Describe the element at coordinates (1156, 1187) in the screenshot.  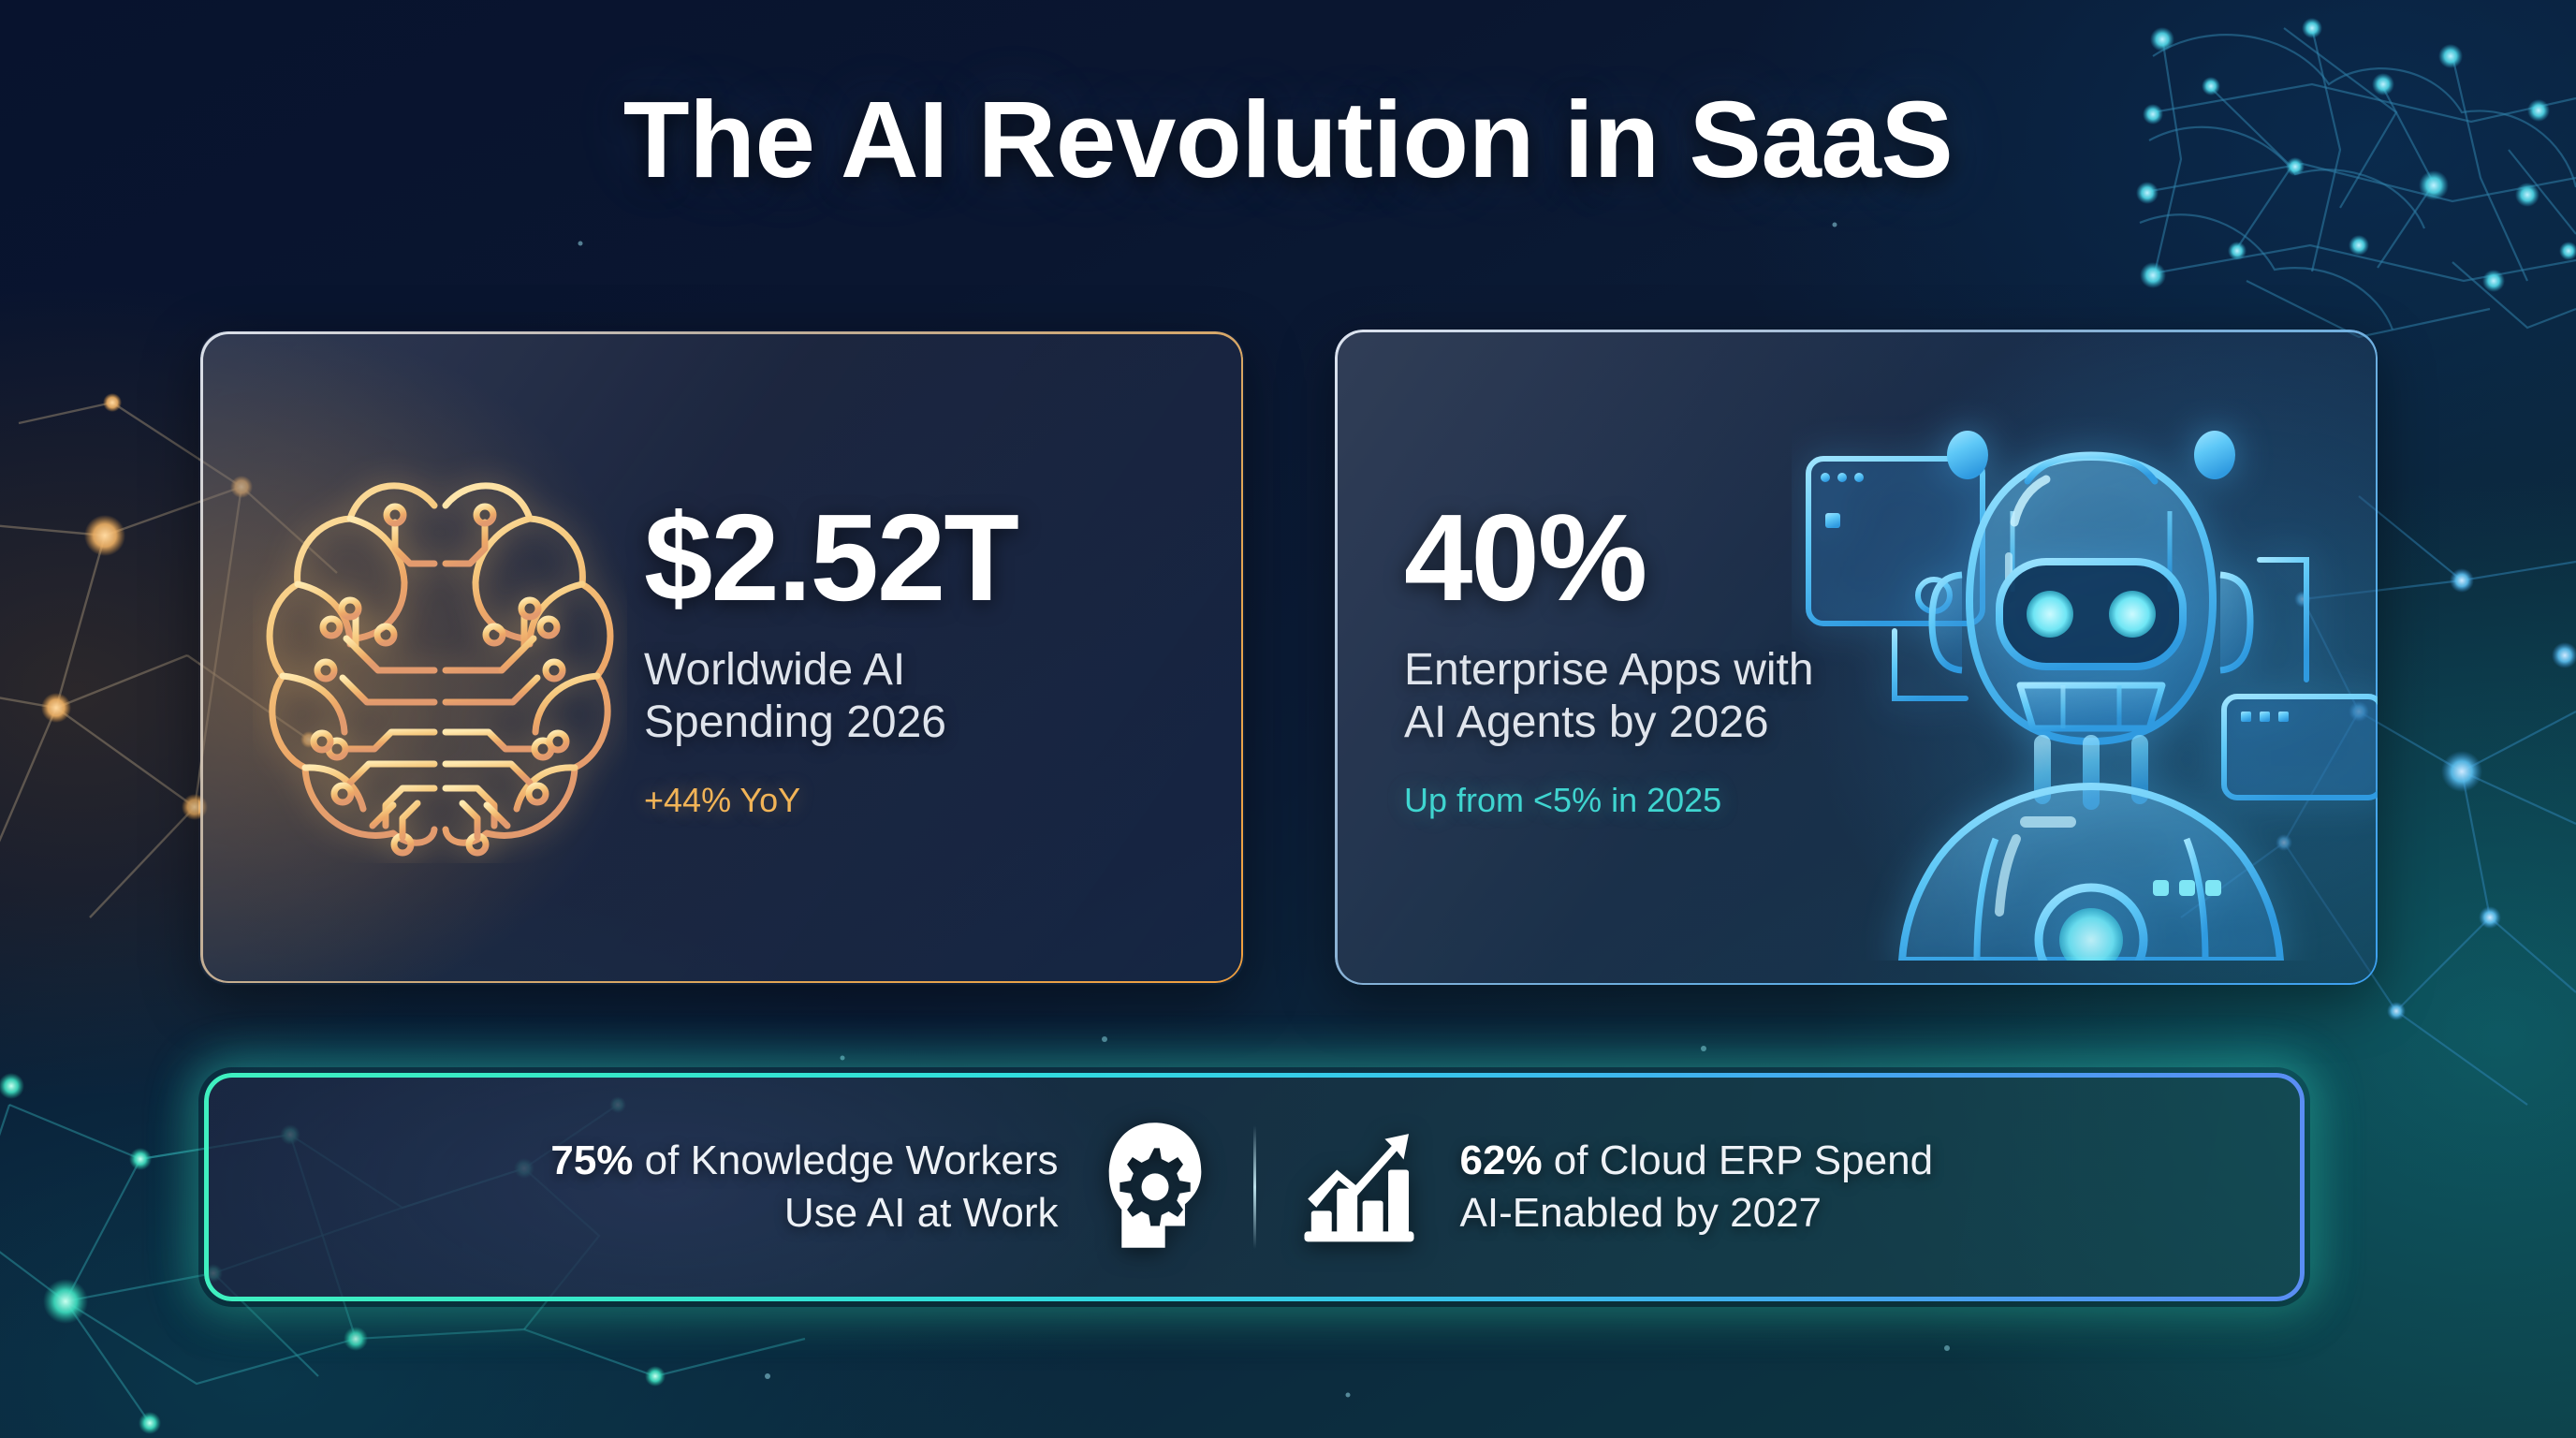
I see `head-gear-icon` at that location.